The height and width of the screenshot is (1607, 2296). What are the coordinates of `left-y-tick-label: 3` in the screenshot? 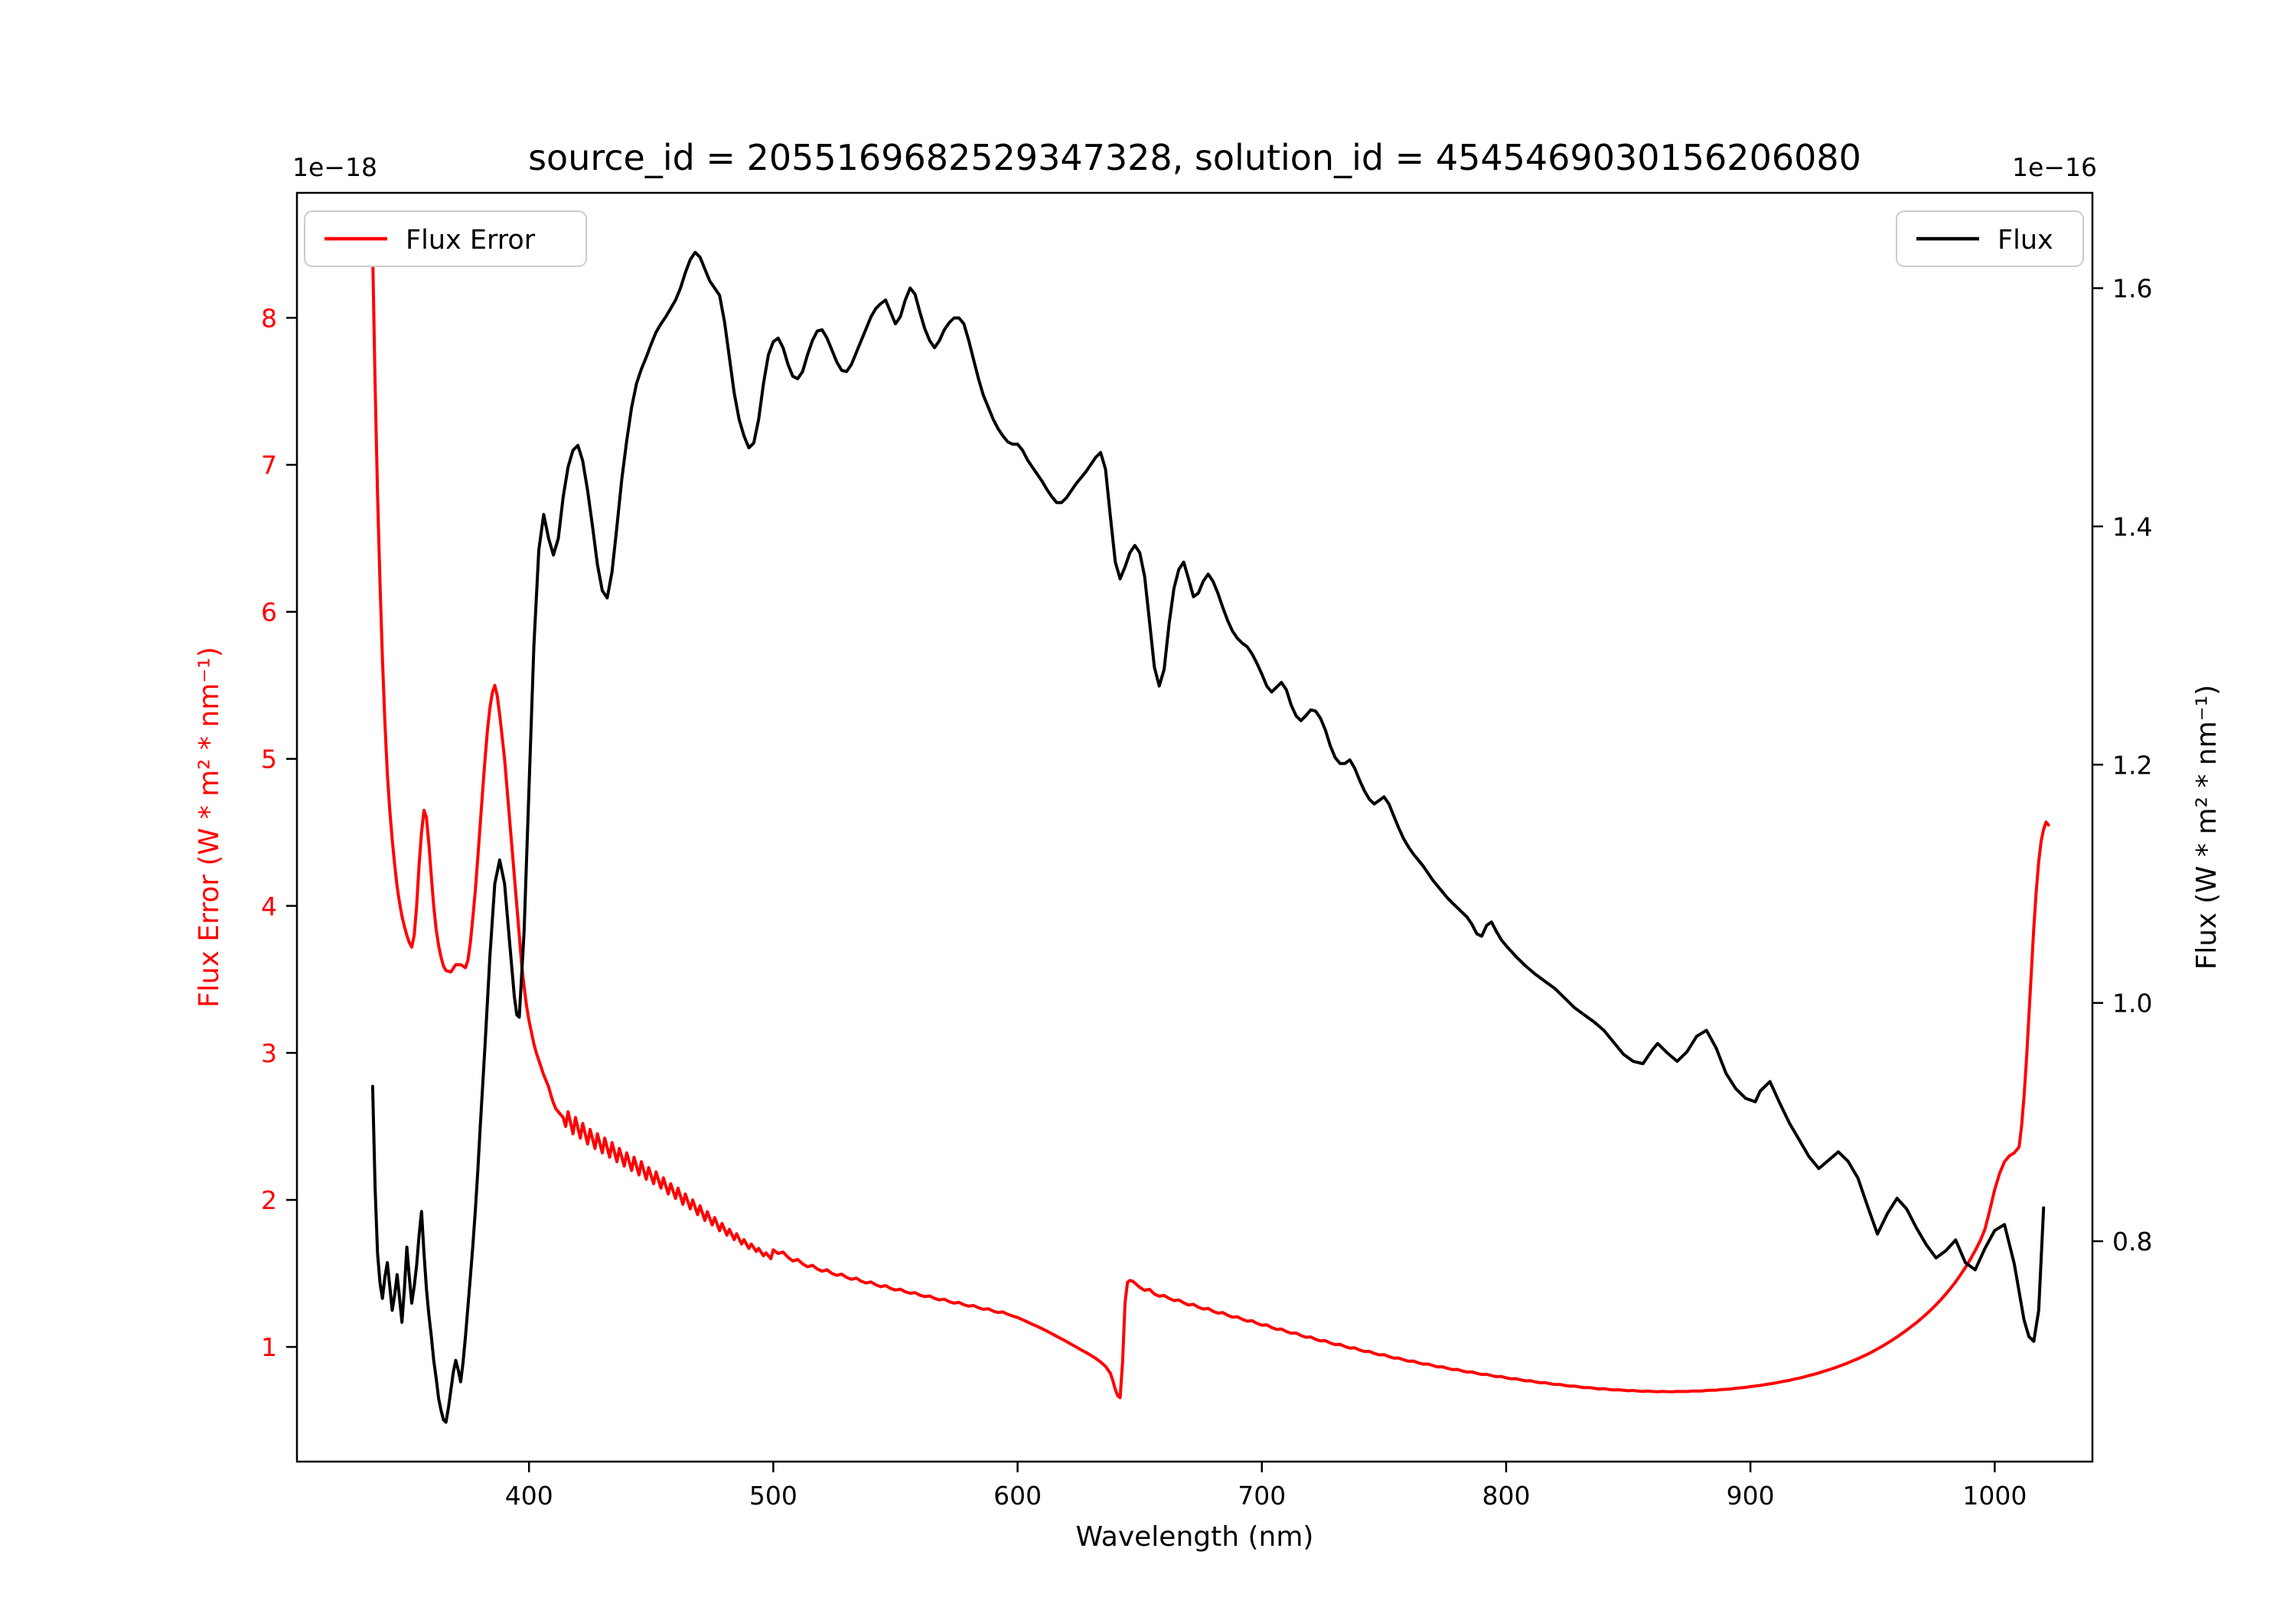 It's located at (269, 1053).